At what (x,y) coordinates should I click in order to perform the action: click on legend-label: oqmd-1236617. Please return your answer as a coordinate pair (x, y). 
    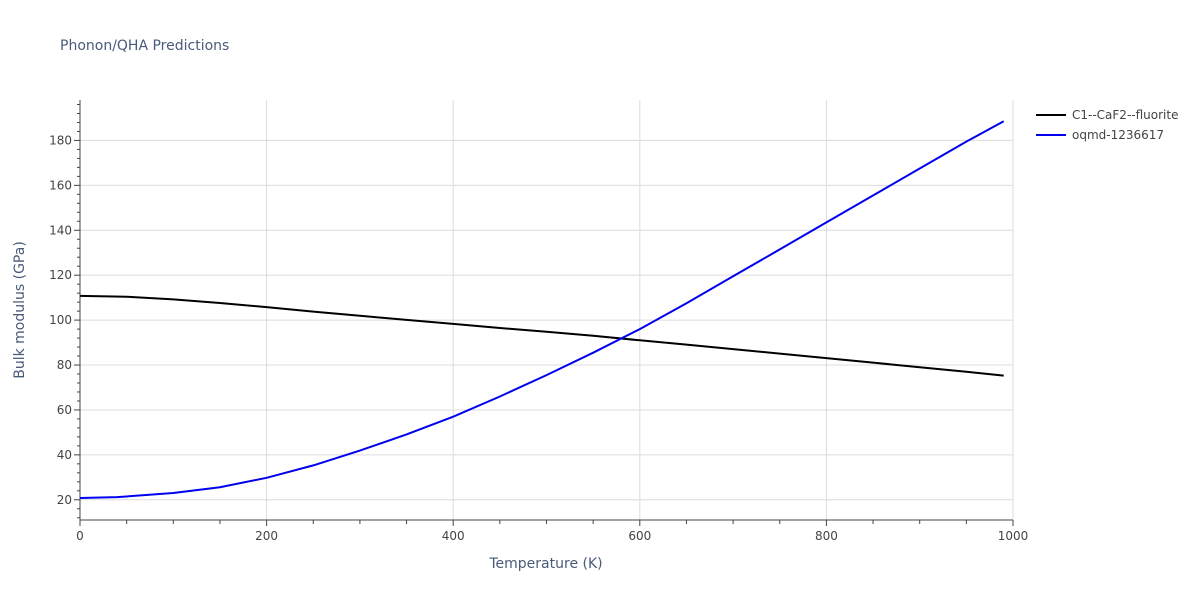
    Looking at the image, I should click on (1118, 135).